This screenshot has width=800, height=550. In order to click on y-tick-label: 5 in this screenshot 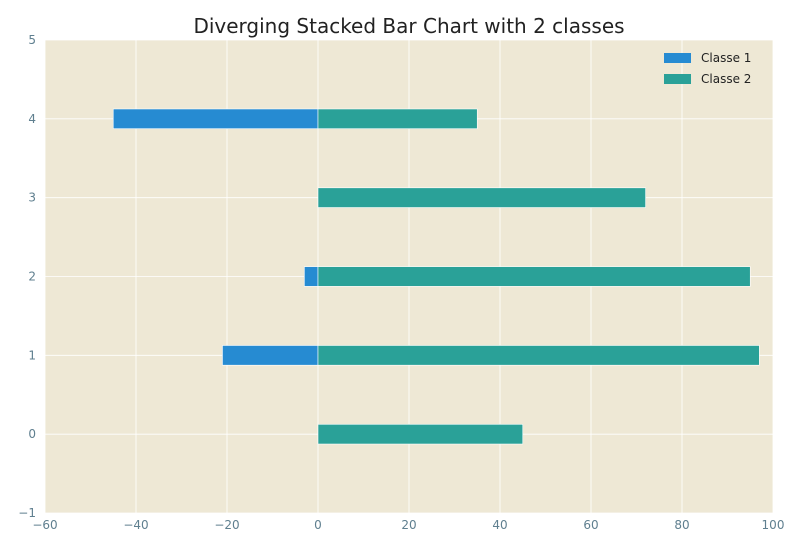, I will do `click(32, 40)`.